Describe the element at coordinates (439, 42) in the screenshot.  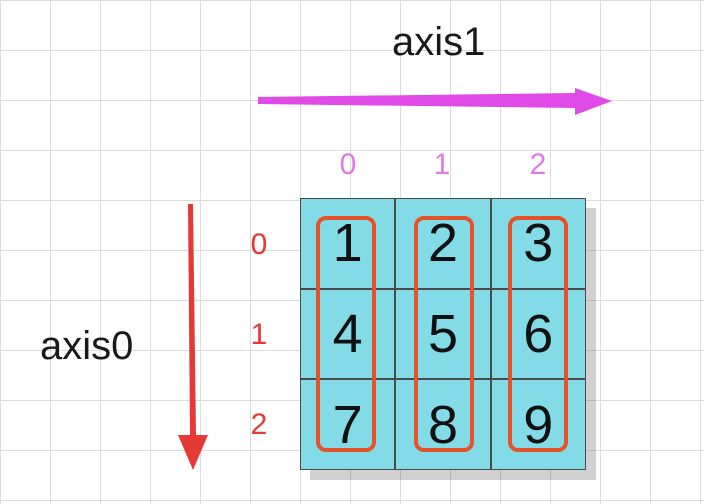
I see `axis1-label: axis1` at that location.